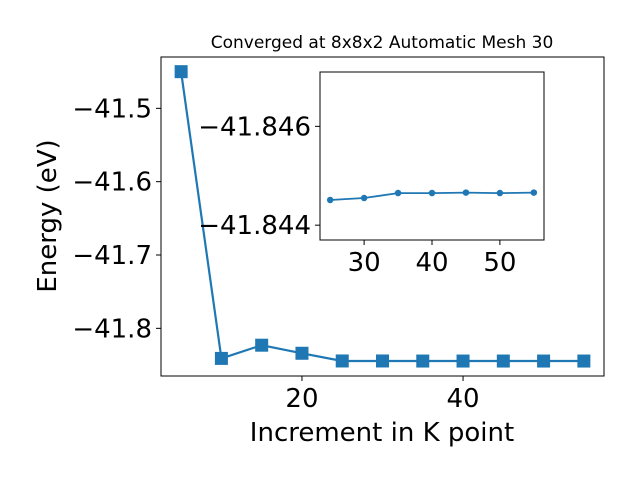 This screenshot has width=640, height=480. Describe the element at coordinates (432, 156) in the screenshot. I see `inset-plot-background` at that location.